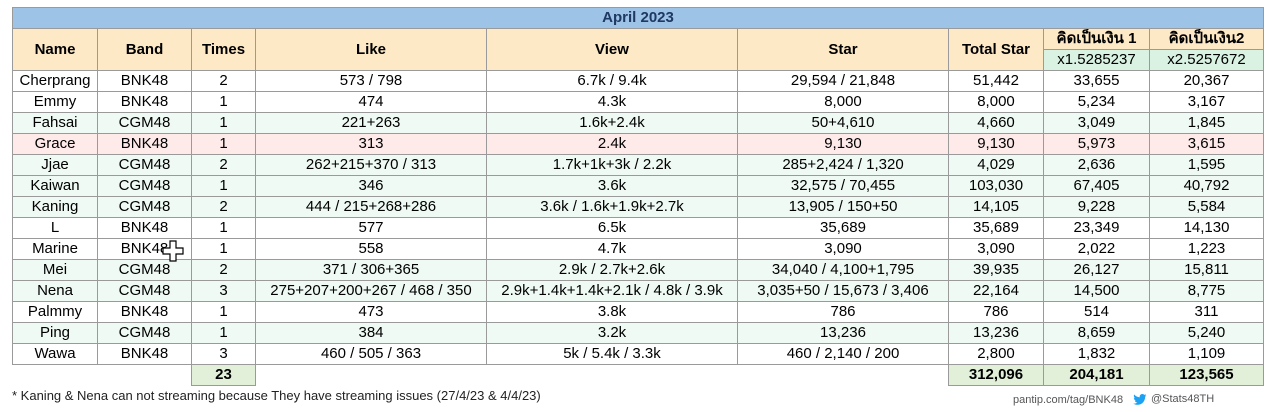 This screenshot has width=1267, height=412. Describe the element at coordinates (371, 165) in the screenshot. I see `cell-like: 262+215+370 / 313` at that location.